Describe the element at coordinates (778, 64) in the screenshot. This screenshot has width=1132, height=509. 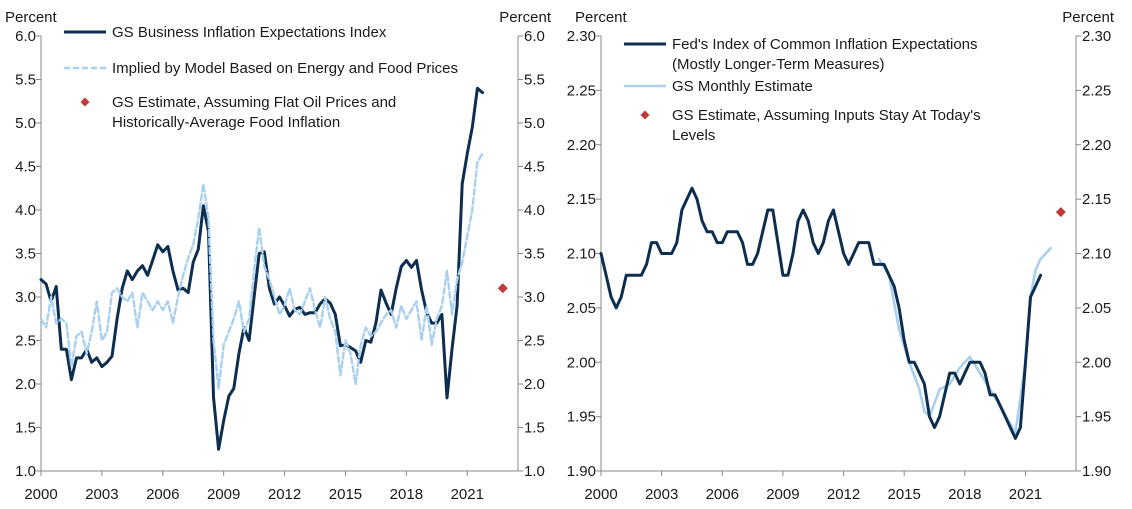
I see `legend-label-line: (Mostly Longer-Term Measures)` at that location.